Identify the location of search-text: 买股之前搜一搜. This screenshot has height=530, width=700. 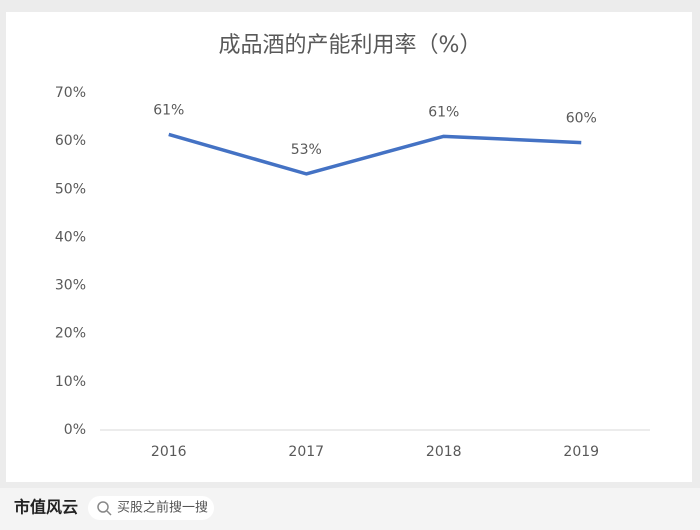
(162, 508).